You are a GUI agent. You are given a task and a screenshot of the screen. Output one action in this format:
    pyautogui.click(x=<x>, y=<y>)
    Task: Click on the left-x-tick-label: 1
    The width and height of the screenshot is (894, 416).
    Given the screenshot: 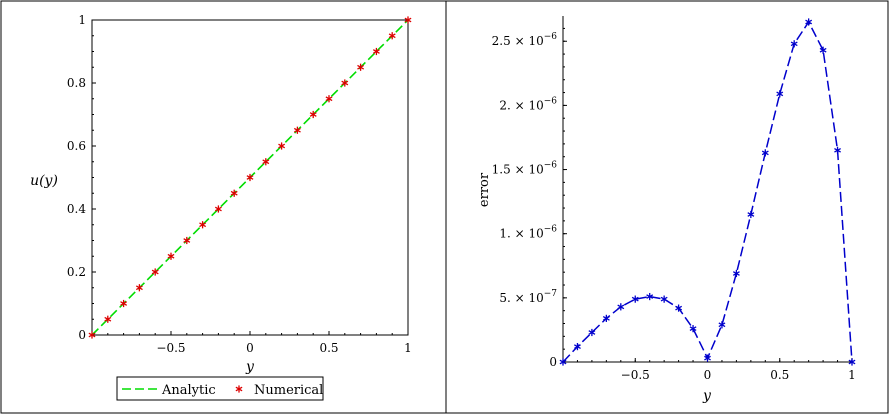 What is the action you would take?
    pyautogui.click(x=408, y=348)
    